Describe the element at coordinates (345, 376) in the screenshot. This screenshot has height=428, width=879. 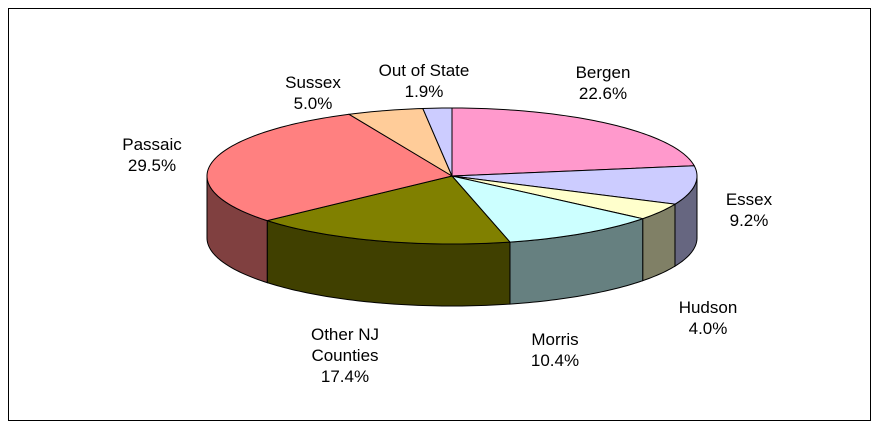
I see `label-value: 17.4%` at that location.